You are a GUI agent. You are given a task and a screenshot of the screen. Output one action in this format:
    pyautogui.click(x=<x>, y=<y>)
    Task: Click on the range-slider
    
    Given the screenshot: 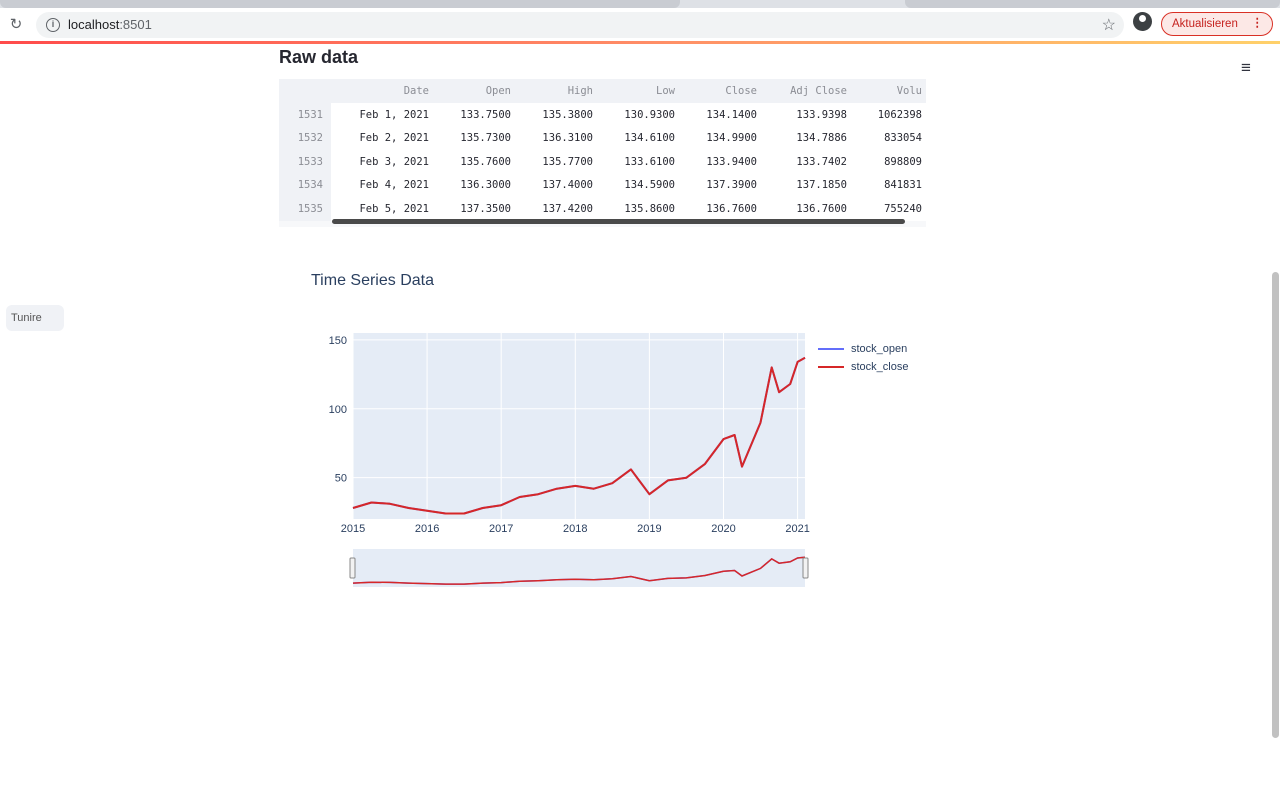 What is the action you would take?
    pyautogui.click(x=579, y=568)
    